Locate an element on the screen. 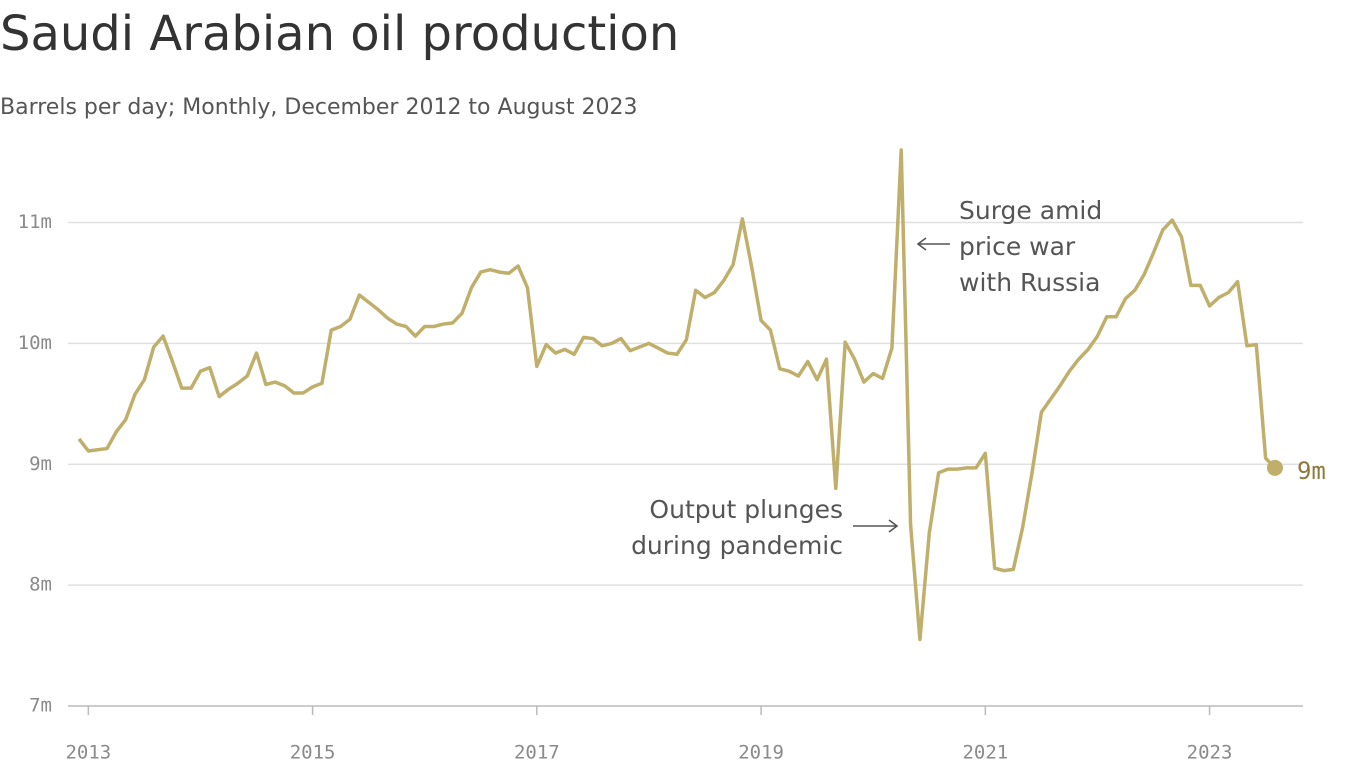 The image size is (1366, 768). annotation: Output plunges is located at coordinates (746, 509).